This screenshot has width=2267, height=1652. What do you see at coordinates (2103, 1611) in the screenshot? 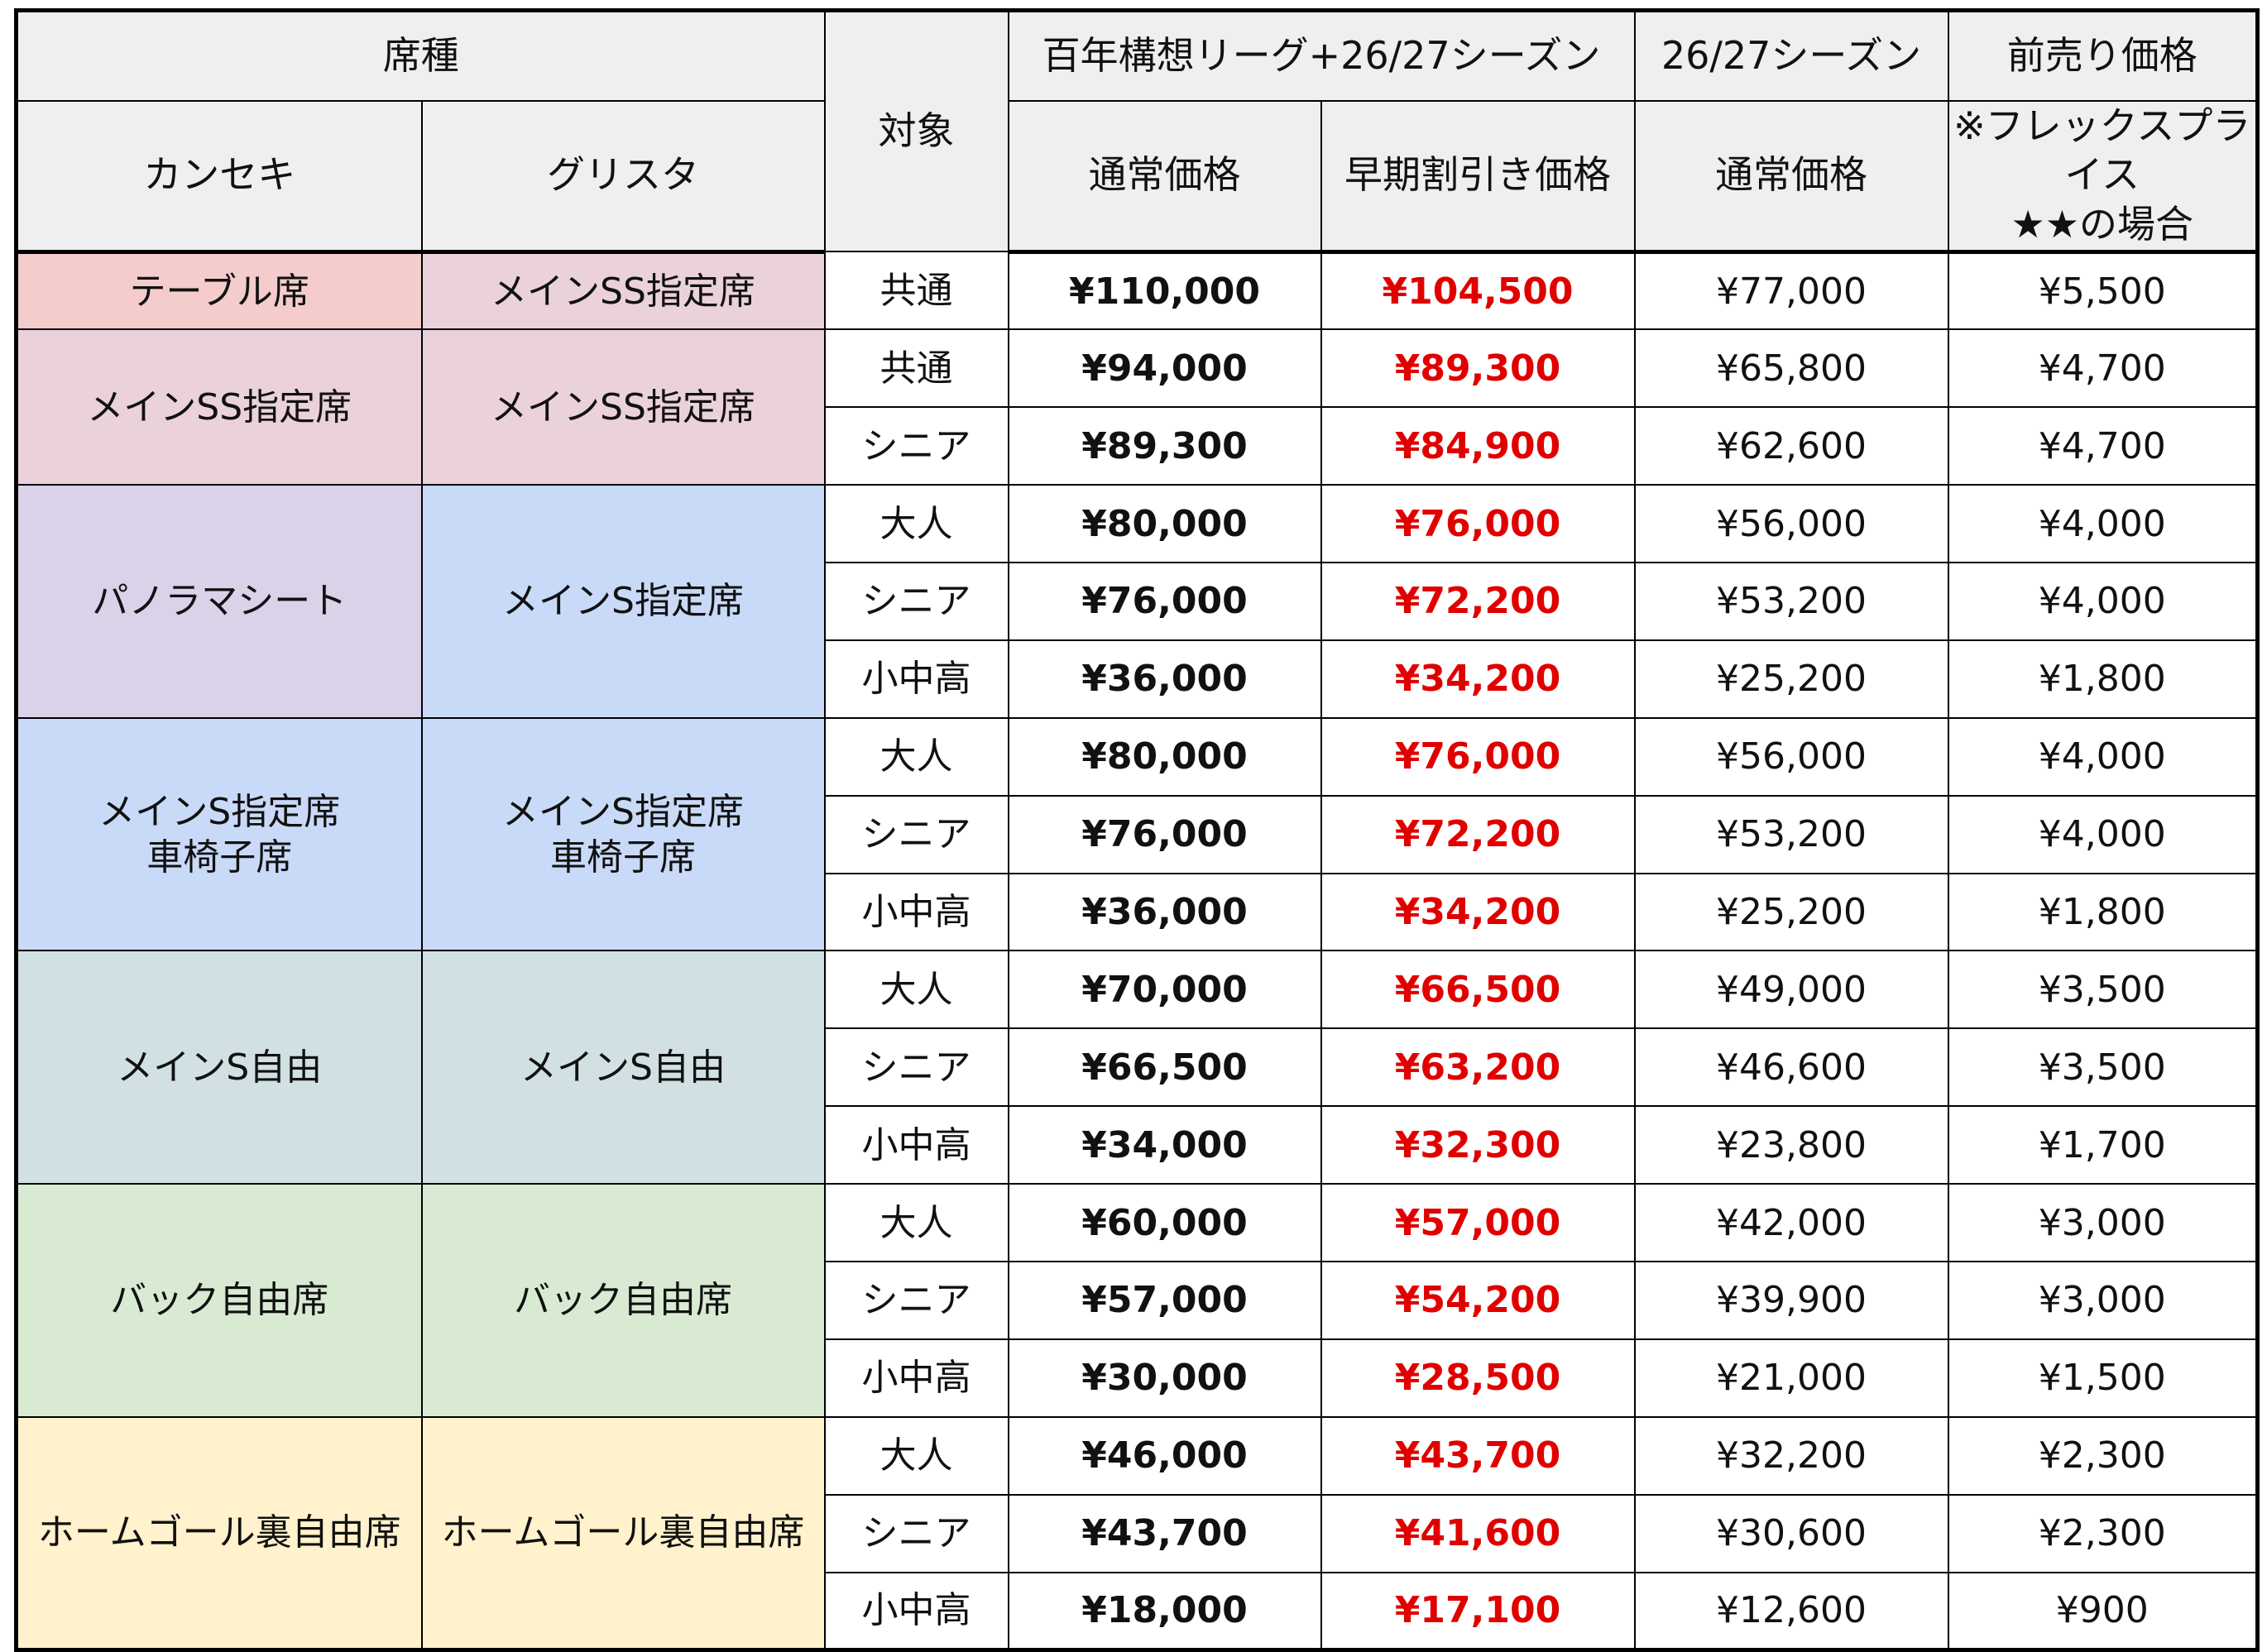
I see `presale-price: ¥900` at bounding box center [2103, 1611].